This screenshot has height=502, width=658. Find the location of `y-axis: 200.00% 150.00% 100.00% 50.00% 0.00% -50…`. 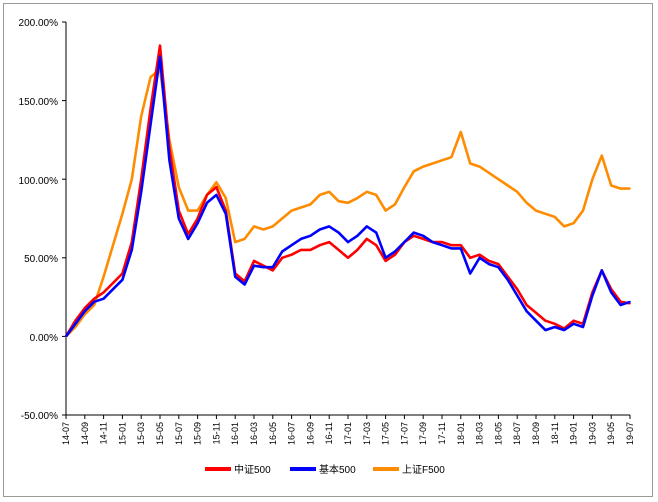

y-axis: 200.00% 150.00% 100.00% 50.00% 0.00% -50… is located at coordinates (43, 220).